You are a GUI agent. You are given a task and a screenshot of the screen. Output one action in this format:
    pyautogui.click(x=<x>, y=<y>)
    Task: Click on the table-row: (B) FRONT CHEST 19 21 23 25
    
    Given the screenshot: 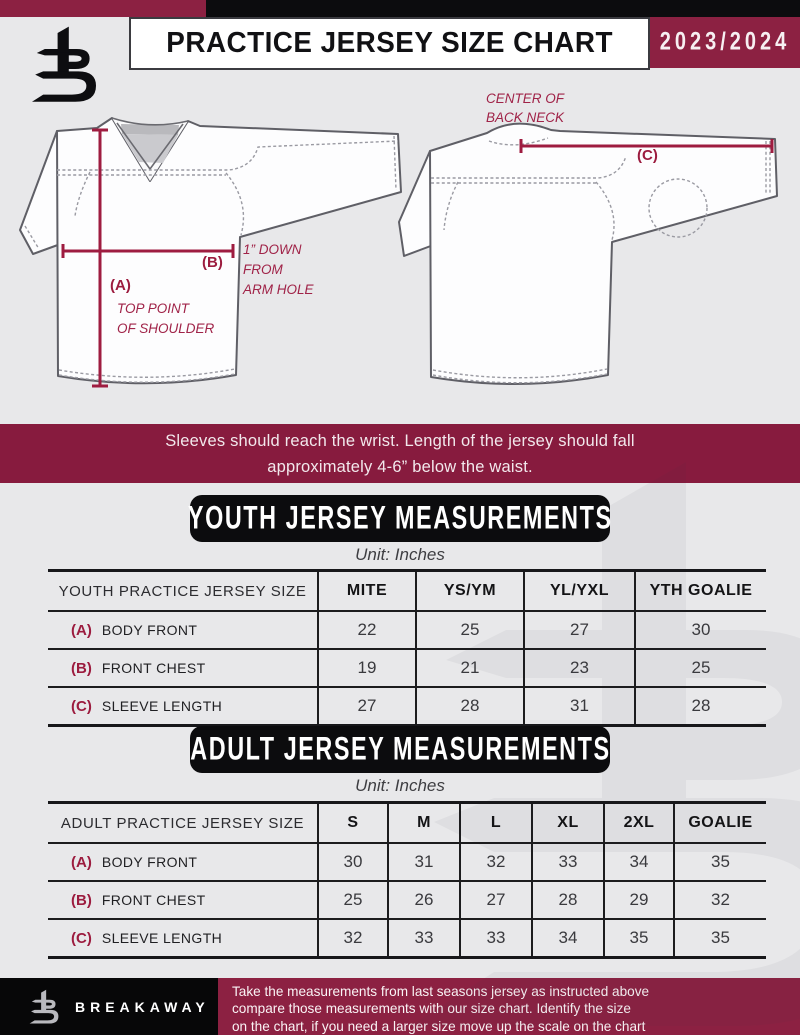 What is the action you would take?
    pyautogui.click(x=407, y=667)
    